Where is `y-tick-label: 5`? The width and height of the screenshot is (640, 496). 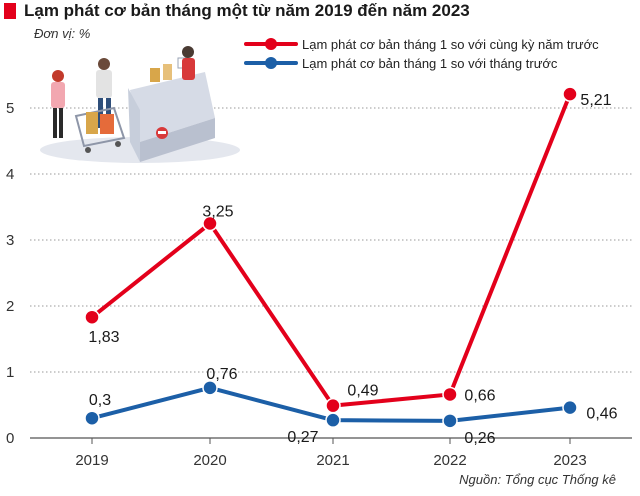
y-tick-label: 5 is located at coordinates (10, 108).